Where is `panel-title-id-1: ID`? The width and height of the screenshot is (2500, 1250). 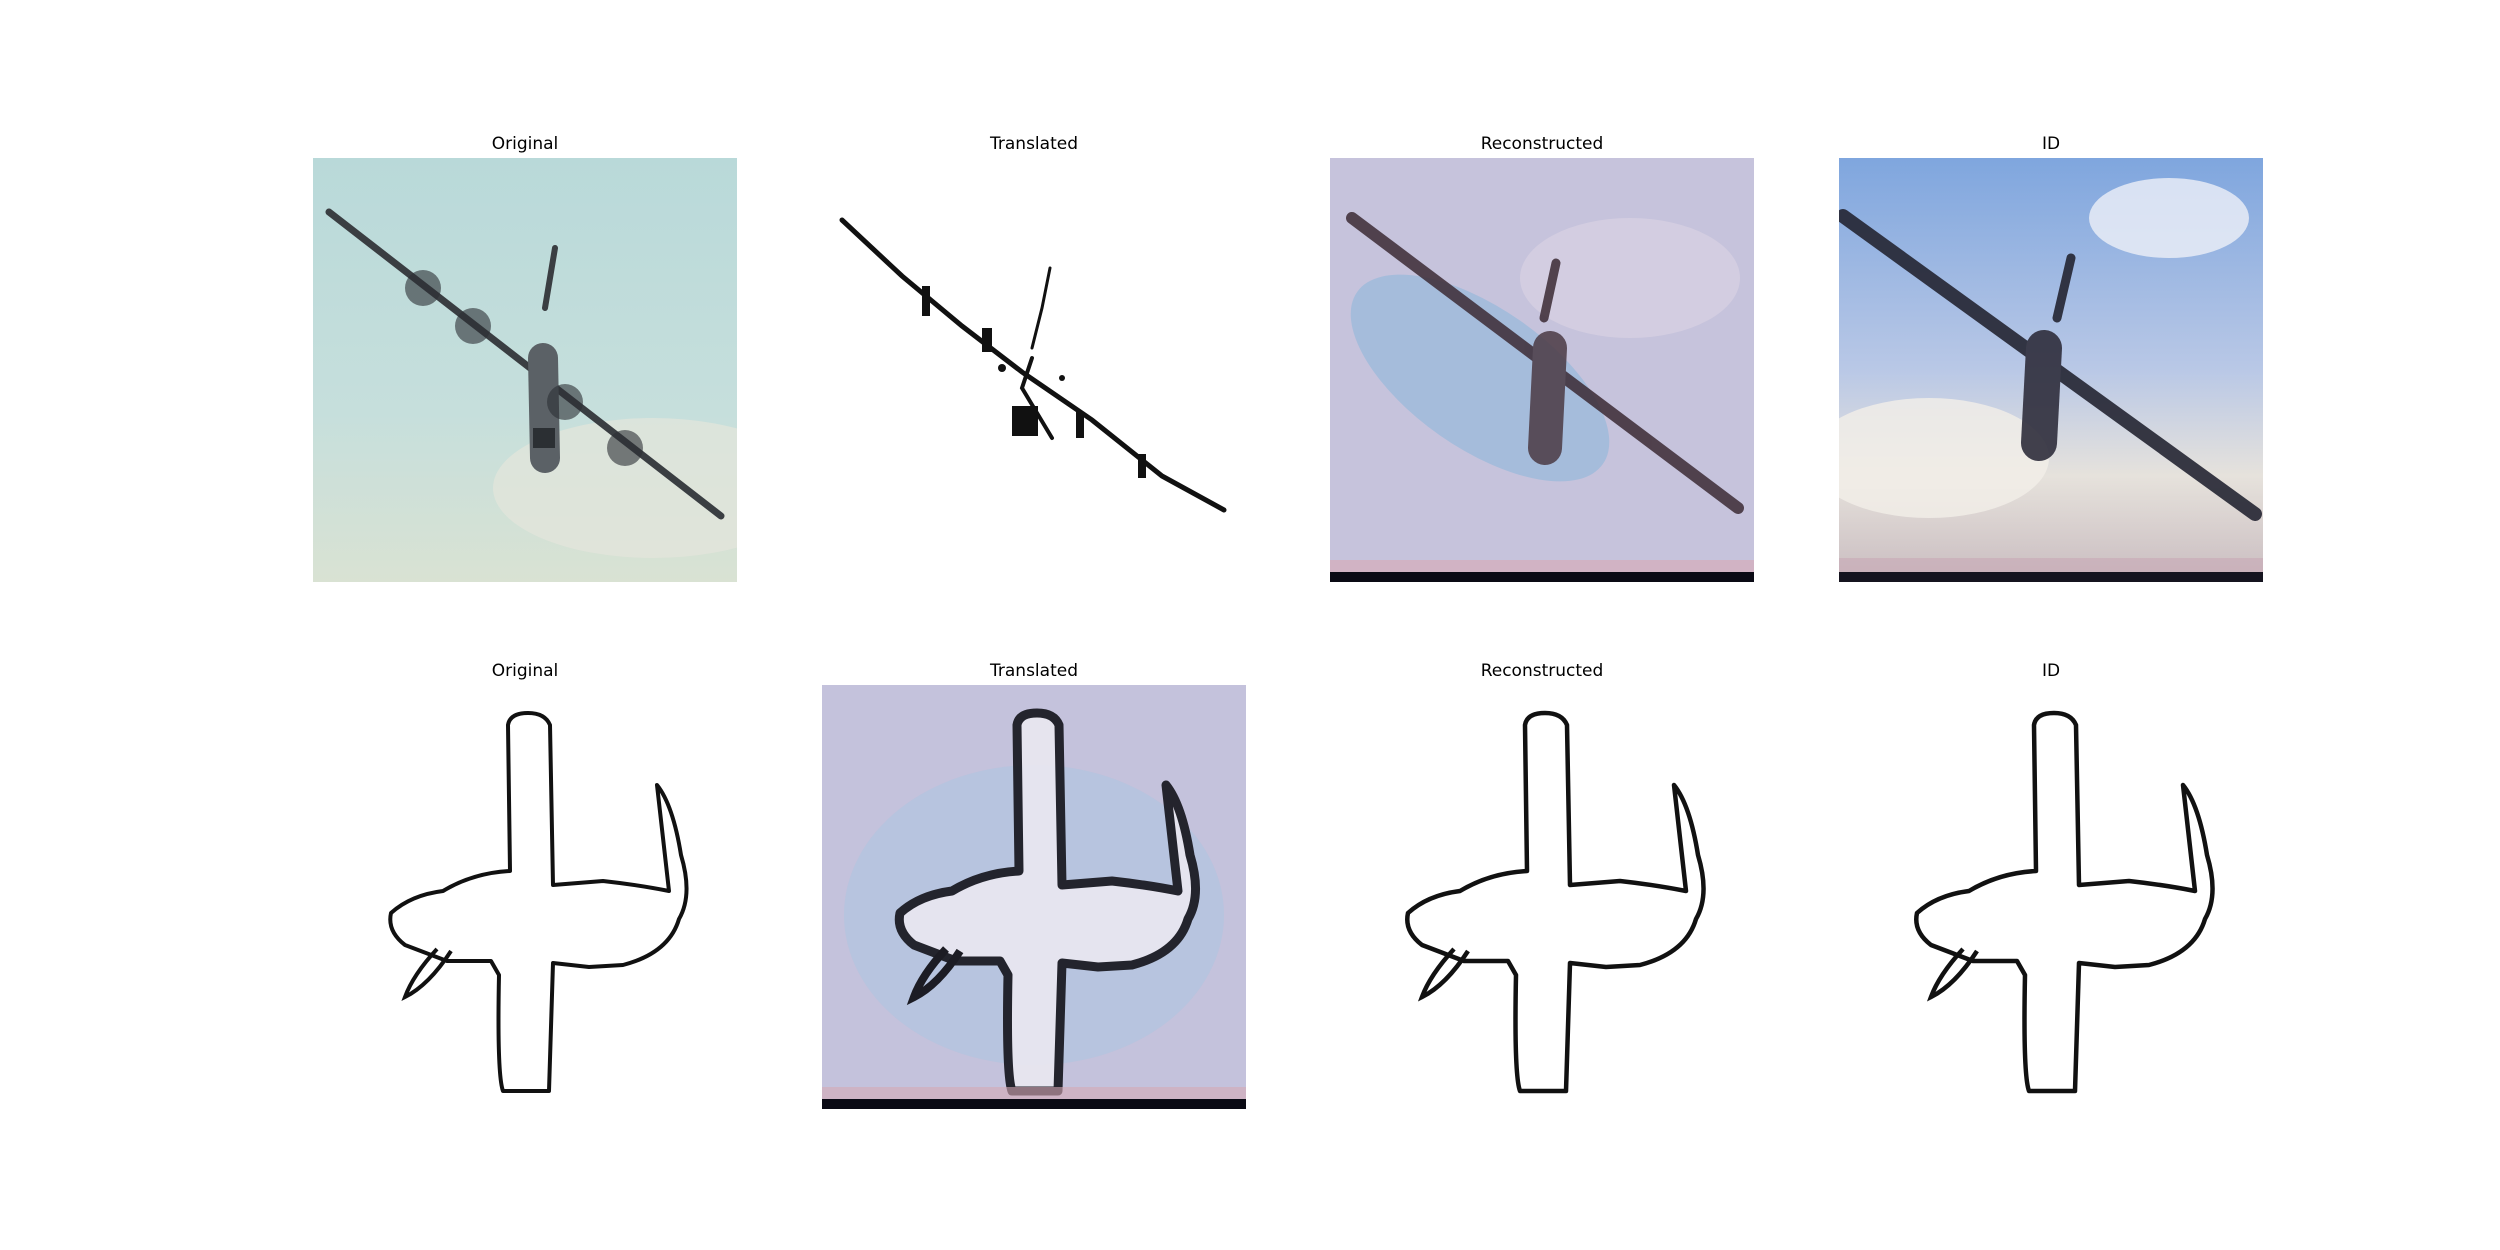 panel-title-id-1: ID is located at coordinates (2051, 144).